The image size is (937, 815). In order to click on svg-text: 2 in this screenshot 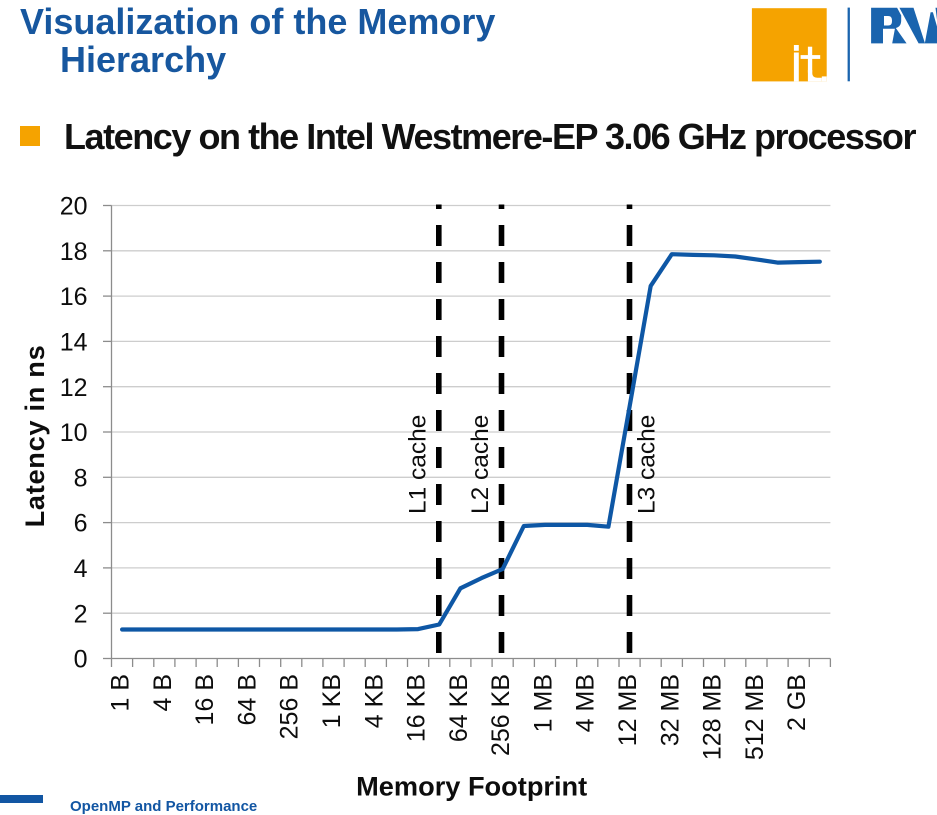, I will do `click(81, 614)`.